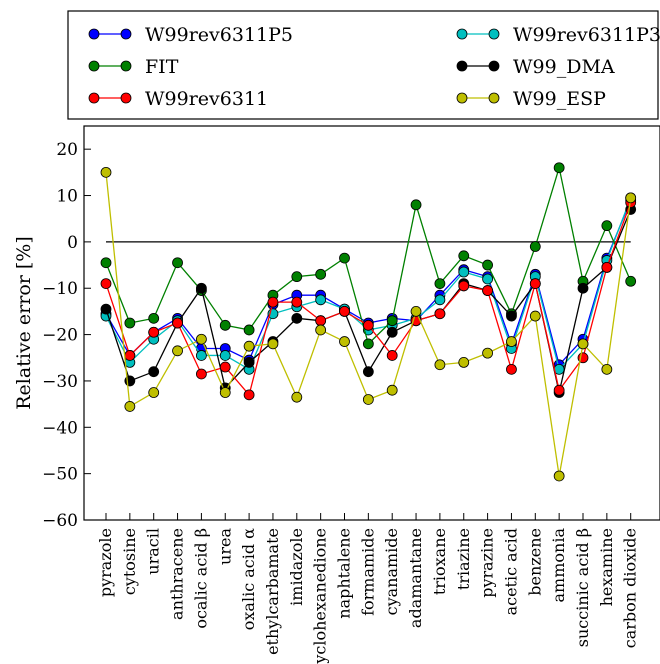  I want to click on y-tick-label: −10, so click(60, 289).